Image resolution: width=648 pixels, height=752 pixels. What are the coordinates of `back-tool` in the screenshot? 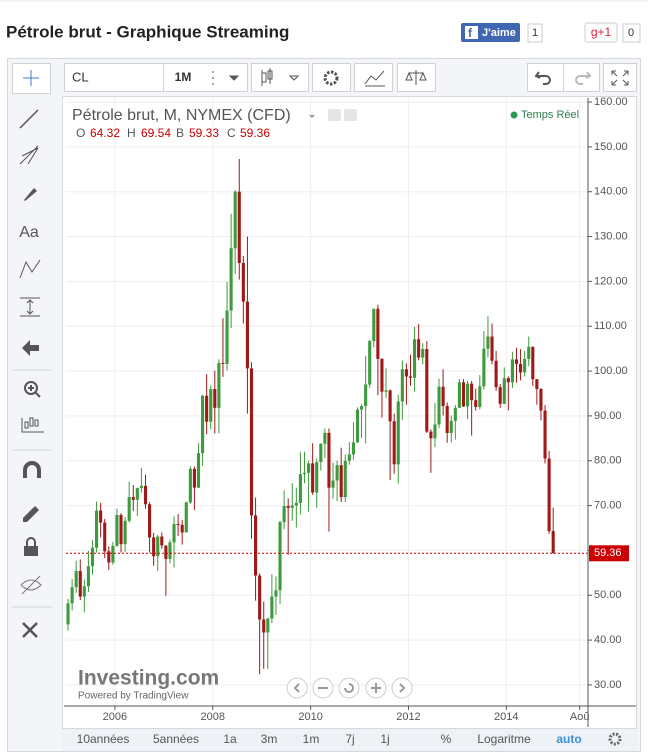 It's located at (30, 348).